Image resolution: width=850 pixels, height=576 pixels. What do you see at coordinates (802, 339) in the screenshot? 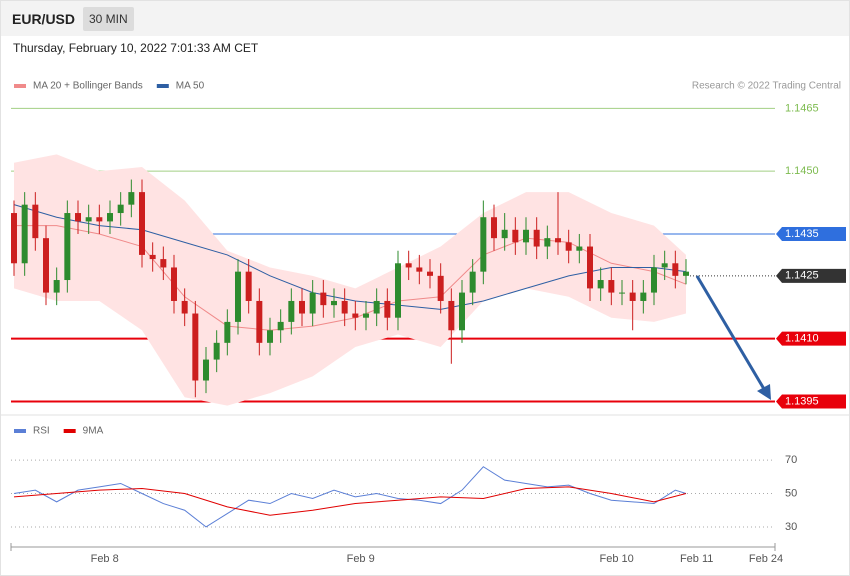
I see `level-label: 1.1410` at bounding box center [802, 339].